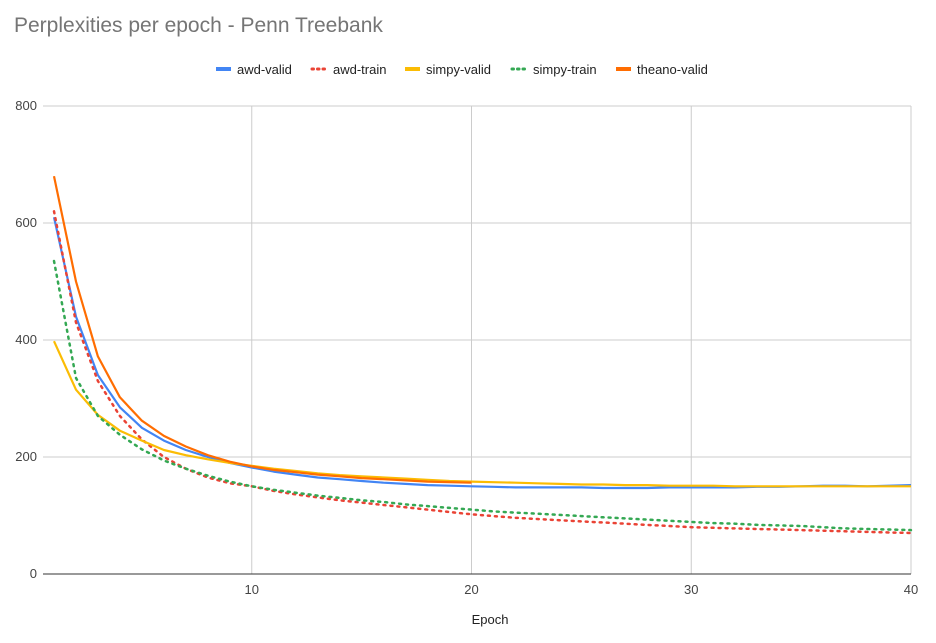 The width and height of the screenshot is (936, 643). Describe the element at coordinates (26, 222) in the screenshot. I see `y-tick-label-600: 600` at that location.